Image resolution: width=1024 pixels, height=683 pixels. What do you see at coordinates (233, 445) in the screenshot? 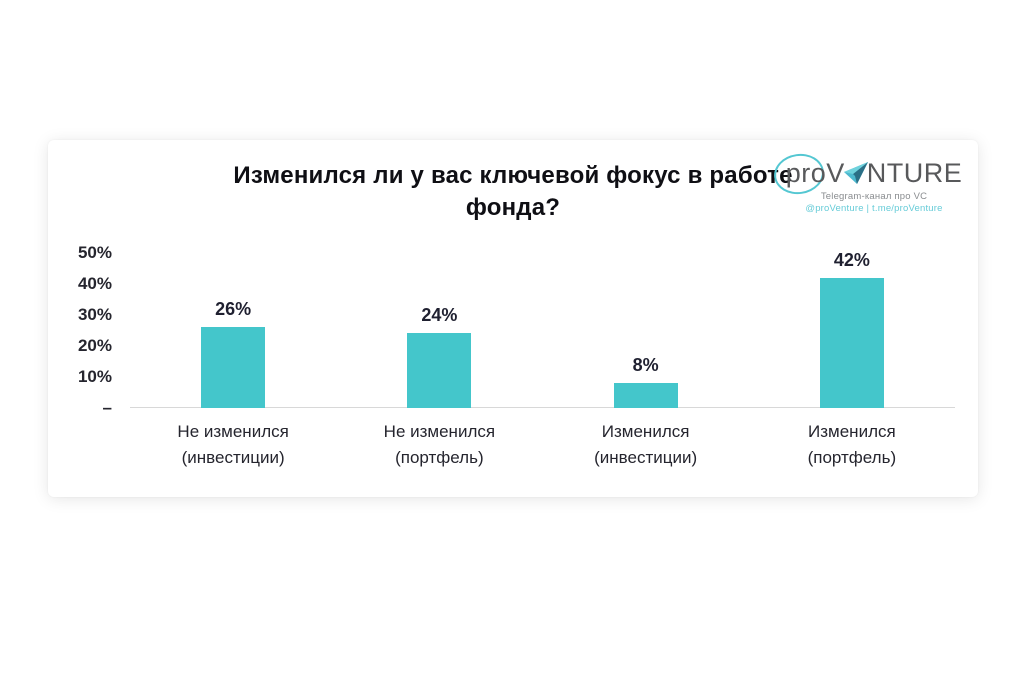
I see `category-label: Не изменился (инвестиции)` at bounding box center [233, 445].